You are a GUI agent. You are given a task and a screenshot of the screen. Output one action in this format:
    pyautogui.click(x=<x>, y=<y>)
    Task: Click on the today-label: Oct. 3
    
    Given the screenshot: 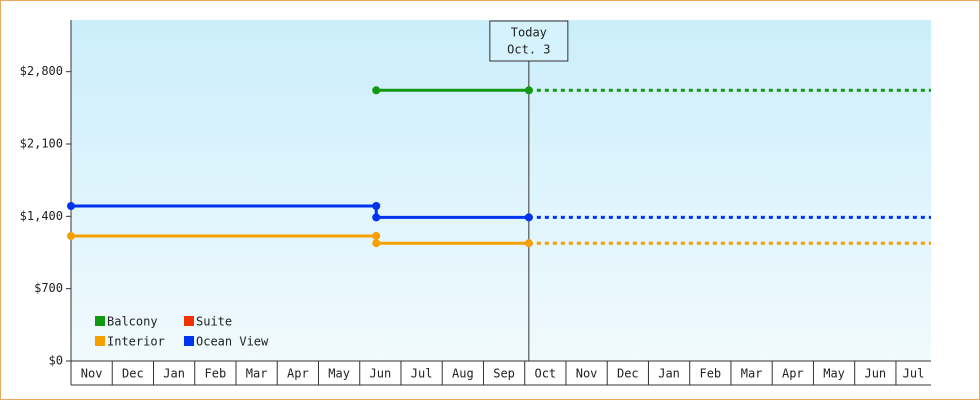 What is the action you would take?
    pyautogui.click(x=528, y=50)
    